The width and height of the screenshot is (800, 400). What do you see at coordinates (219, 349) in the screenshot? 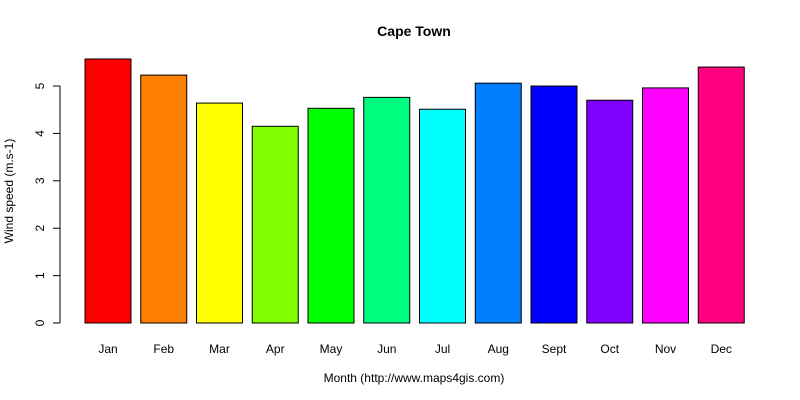
I see `x-tick-label: Mar` at bounding box center [219, 349].